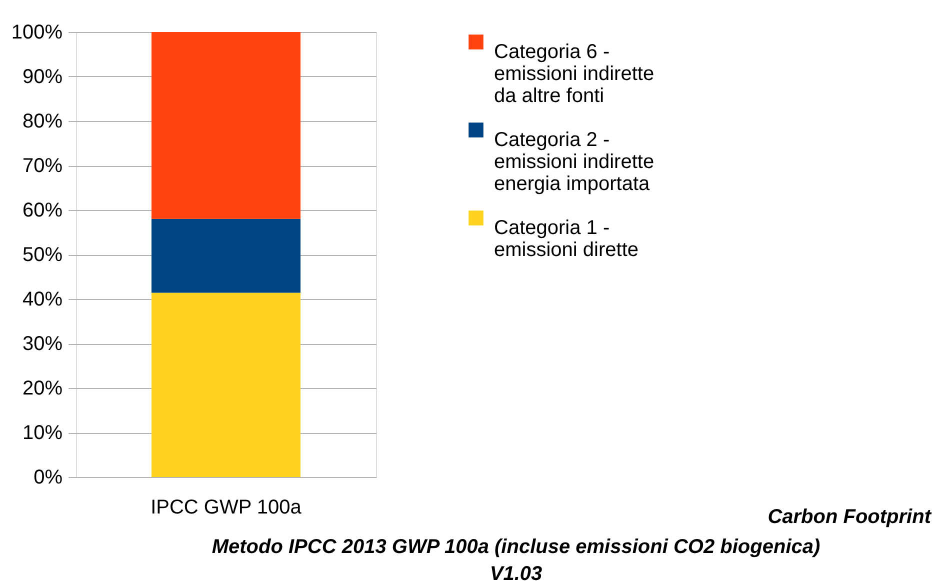 This screenshot has width=944, height=581. Describe the element at coordinates (850, 517) in the screenshot. I see `text: Carbon Footprint` at that location.